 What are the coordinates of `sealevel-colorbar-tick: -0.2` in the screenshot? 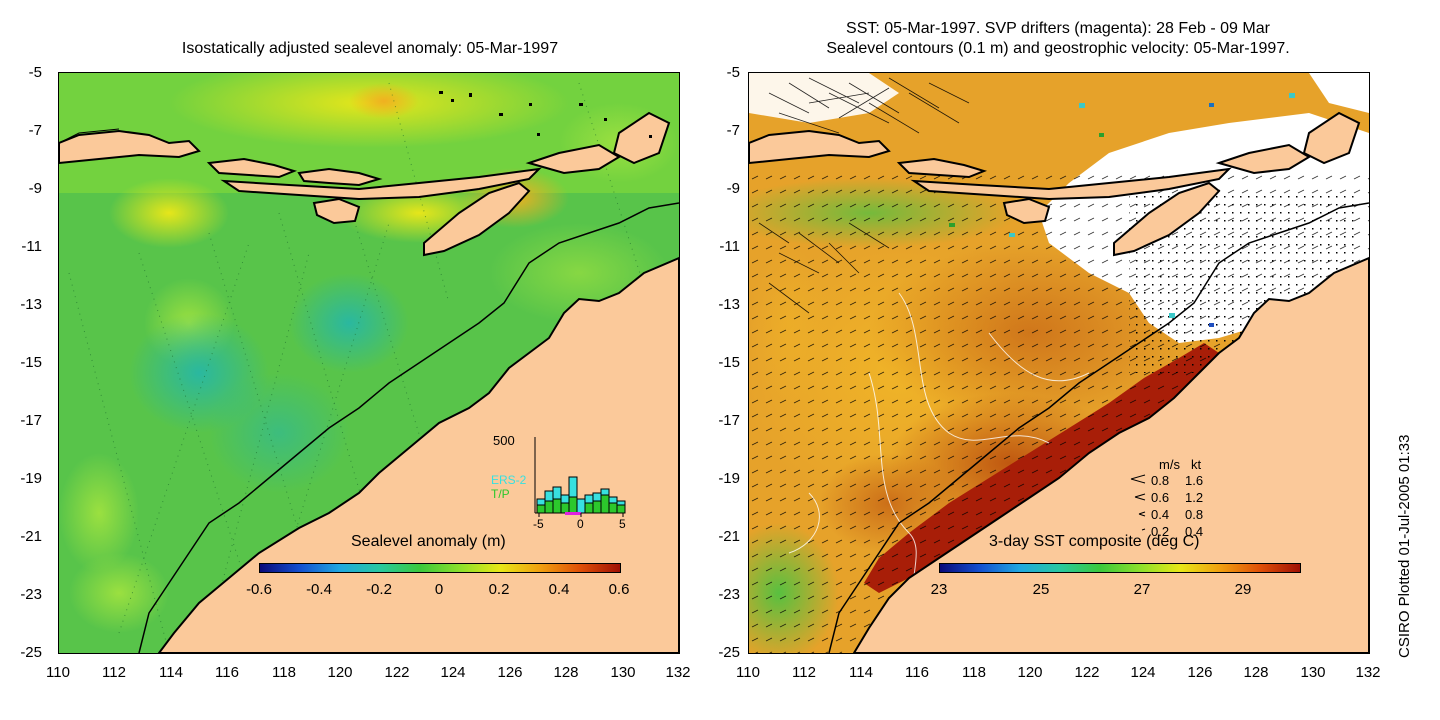 It's located at (379, 589).